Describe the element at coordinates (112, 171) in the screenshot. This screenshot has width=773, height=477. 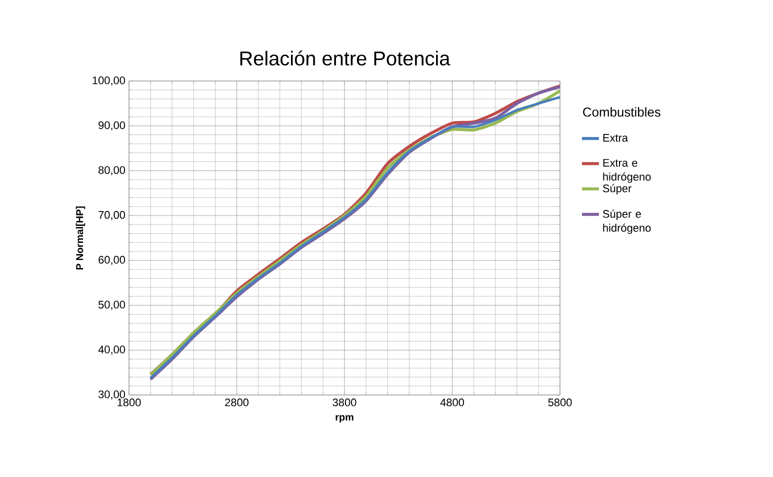
I see `y-tick-label: 80,00` at that location.